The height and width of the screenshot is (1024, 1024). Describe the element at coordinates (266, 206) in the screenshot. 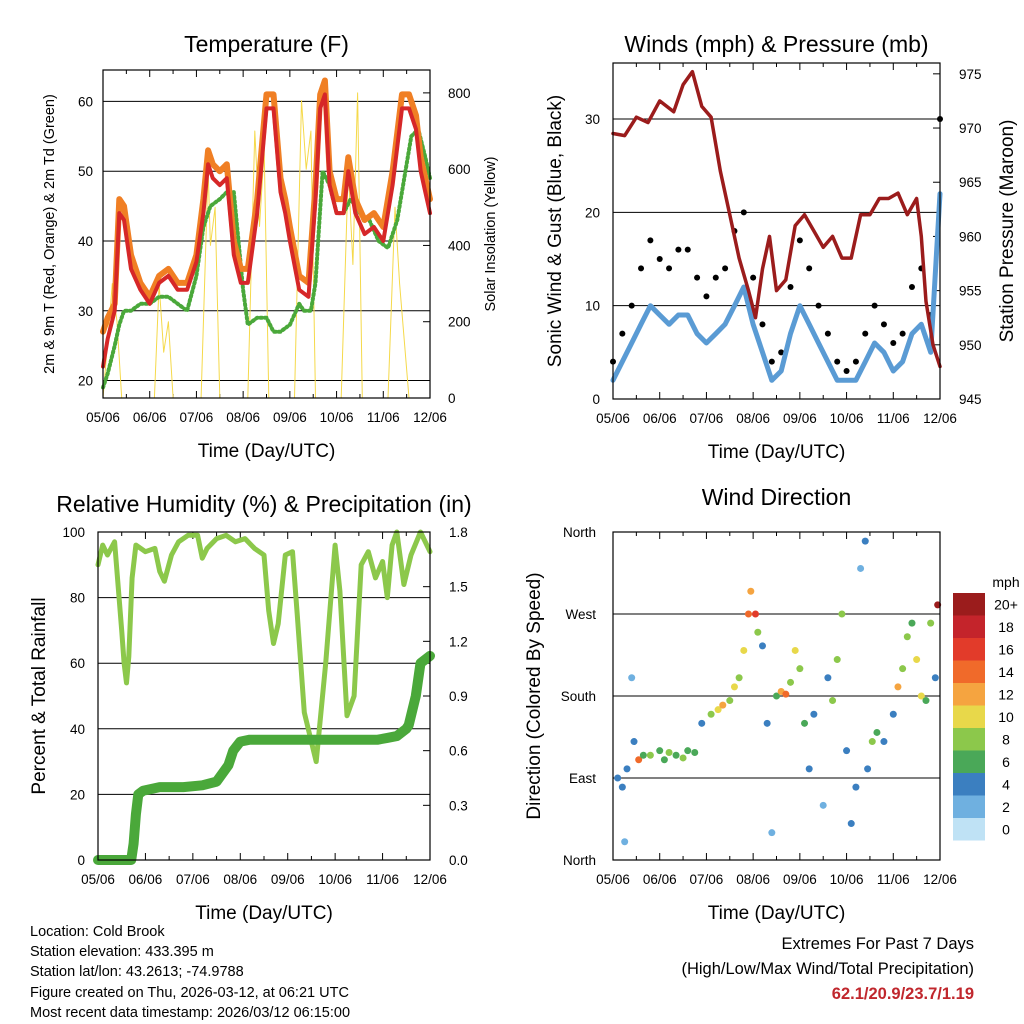

I see `temp-9m-line` at that location.